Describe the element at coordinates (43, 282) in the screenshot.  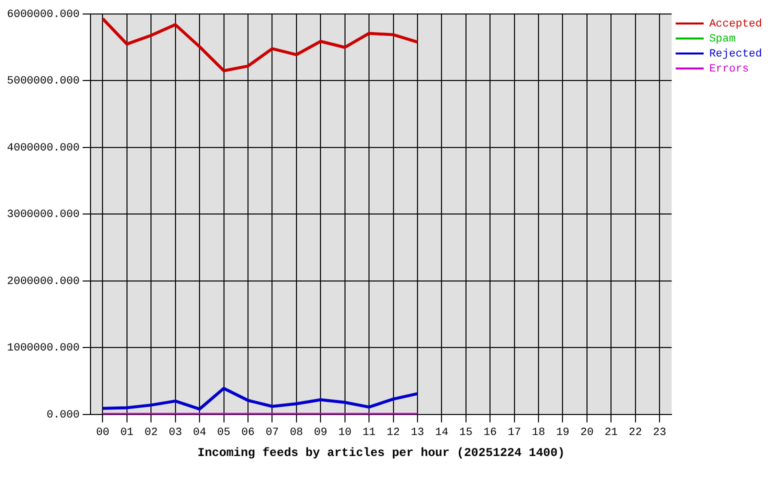
I see `y-tick-label: 2000000.000` at that location.